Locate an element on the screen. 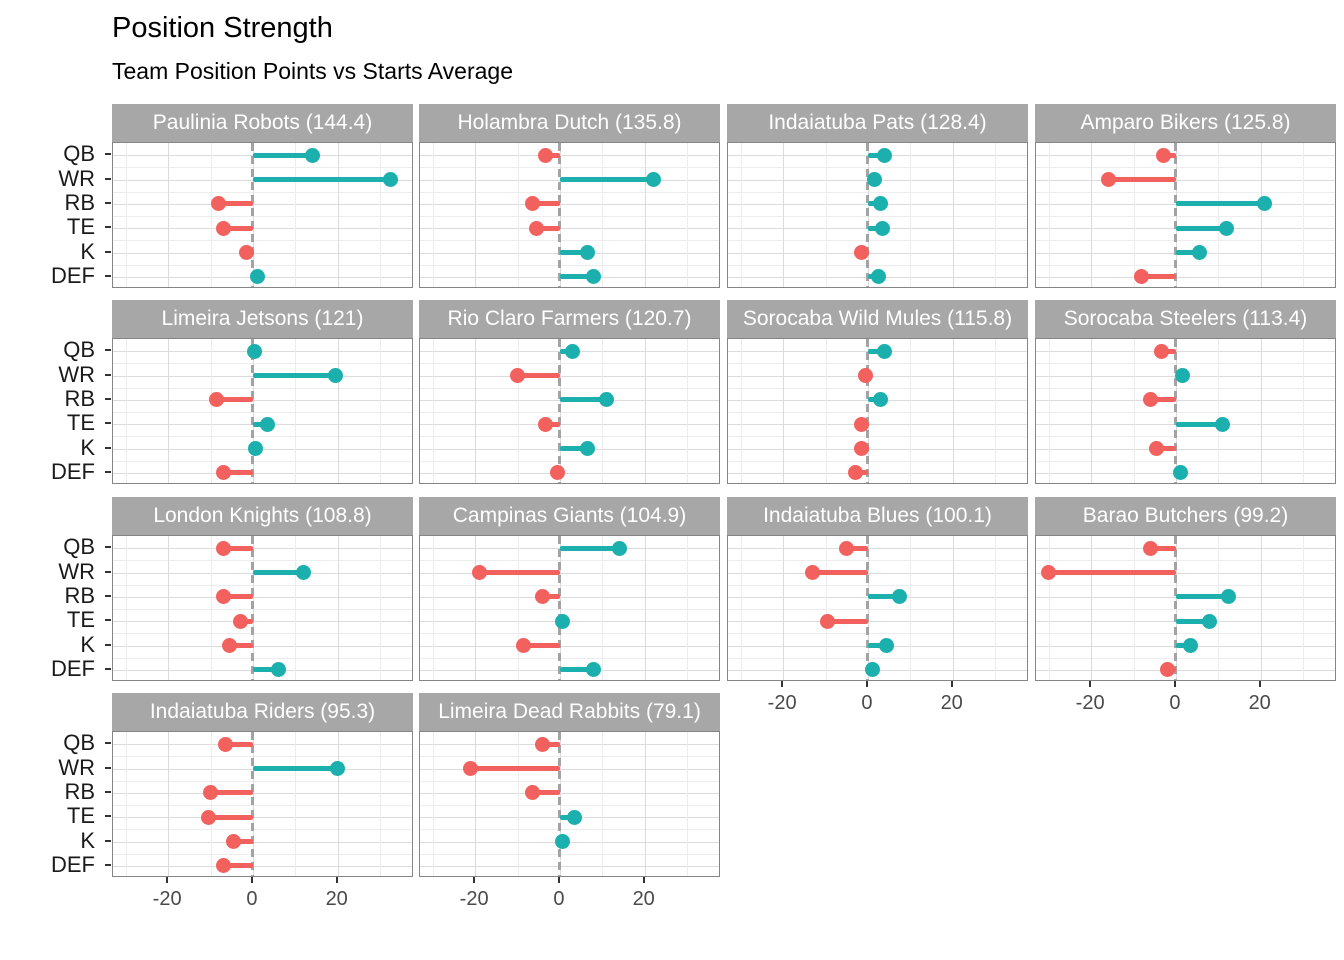  x-axis-label: 0 is located at coordinates (252, 899).